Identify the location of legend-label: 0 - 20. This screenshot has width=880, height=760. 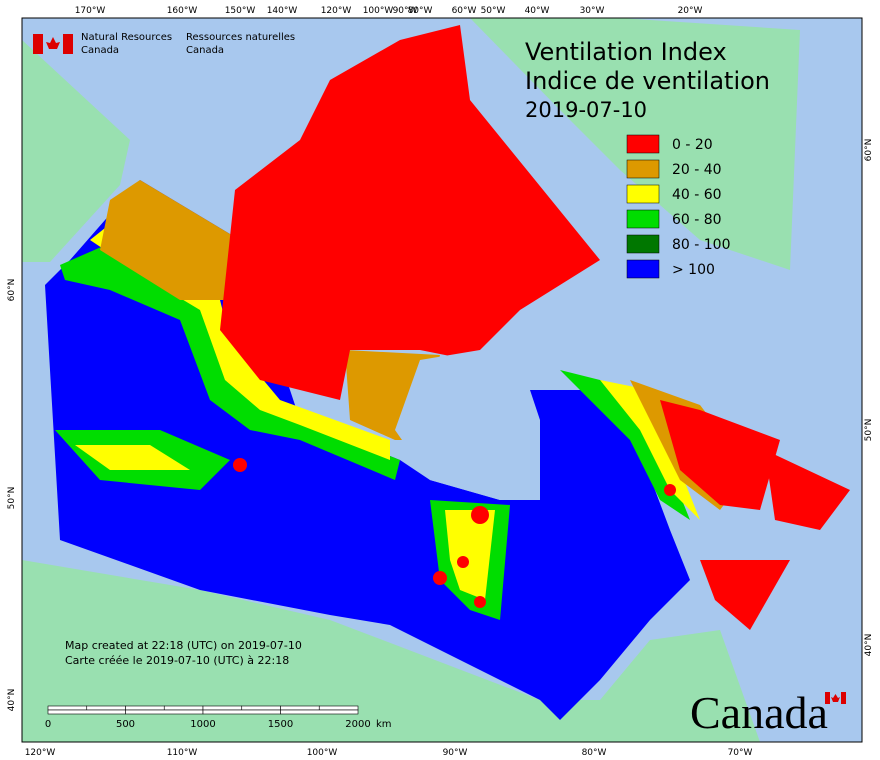
(692, 145).